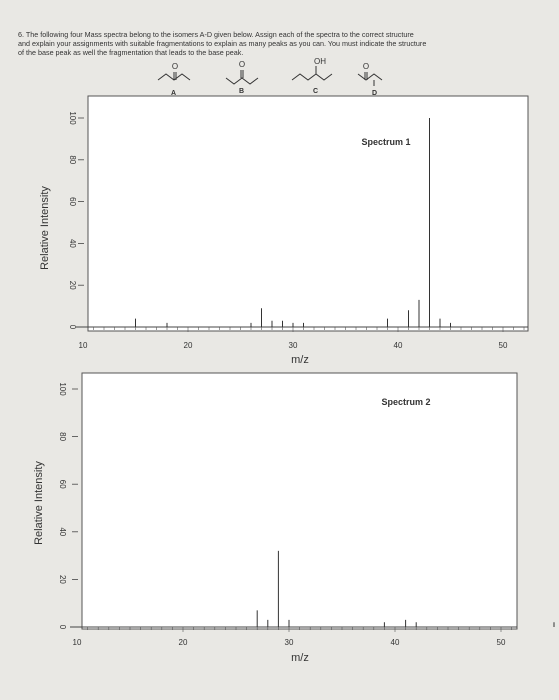 The image size is (559, 700). I want to click on spectrum-title: Spectrum 2, so click(405, 402).